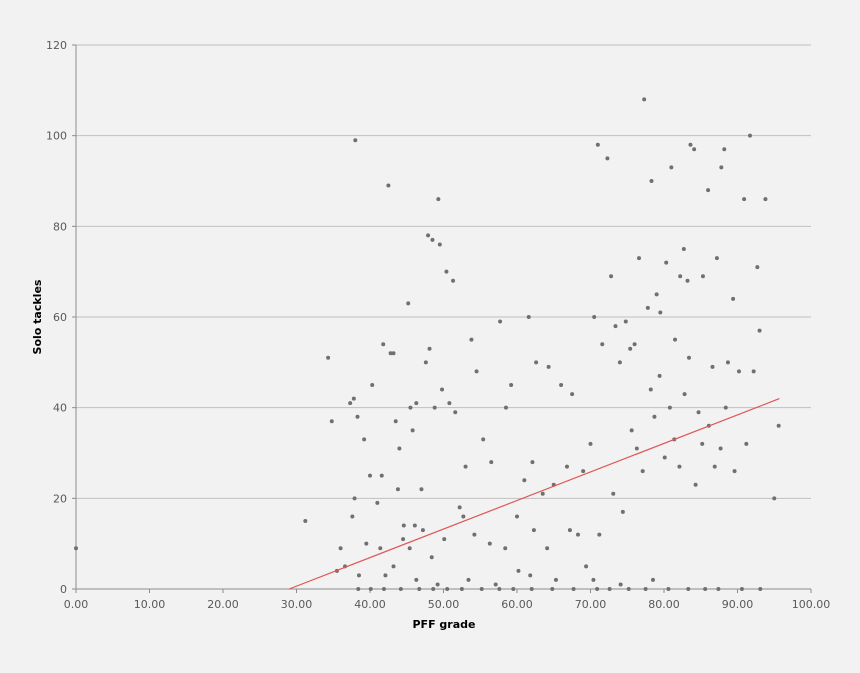  I want to click on y-tick-label: 100, so click(56, 136).